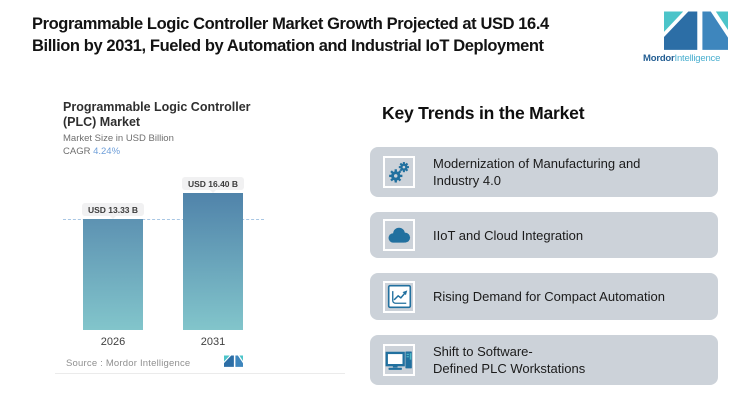  I want to click on cagr-label: CAGR, so click(78, 151).